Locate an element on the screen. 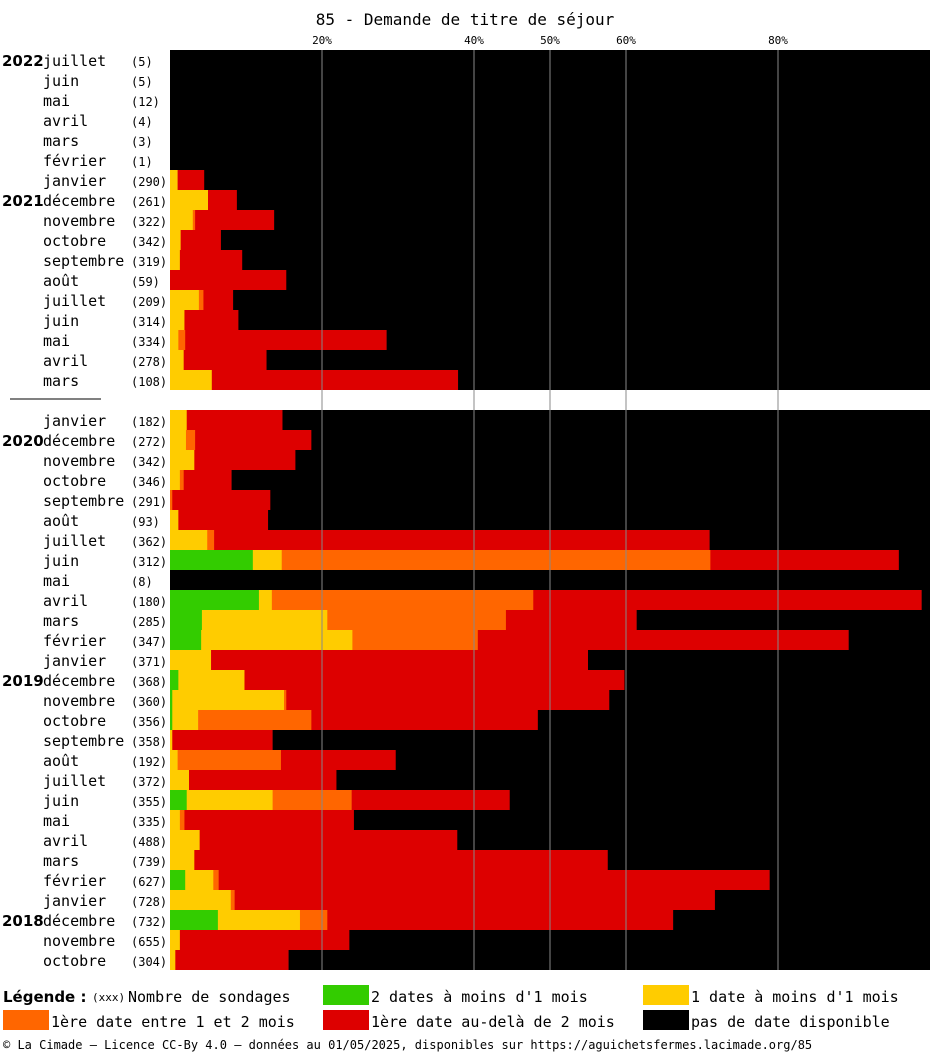  year-label: 2020 is located at coordinates (23, 441).